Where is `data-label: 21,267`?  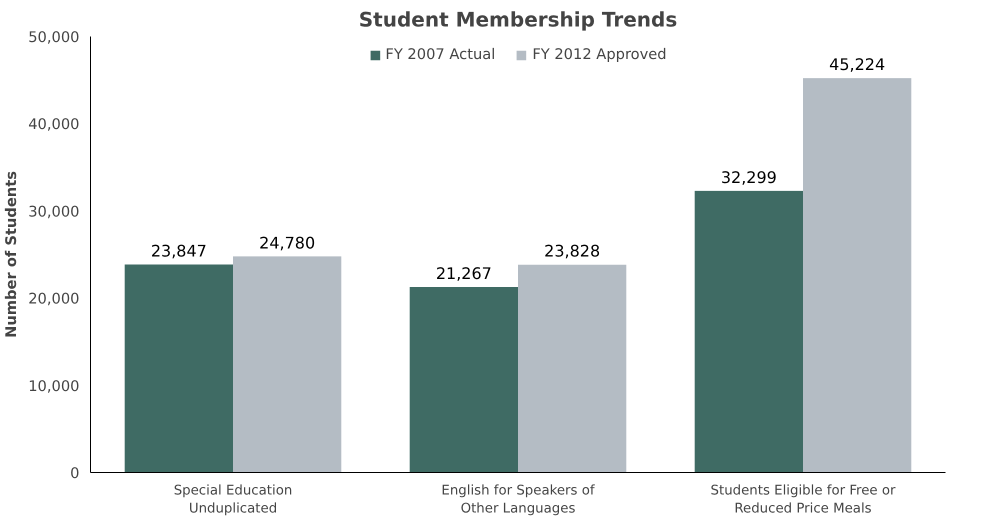 data-label: 21,267 is located at coordinates (464, 274).